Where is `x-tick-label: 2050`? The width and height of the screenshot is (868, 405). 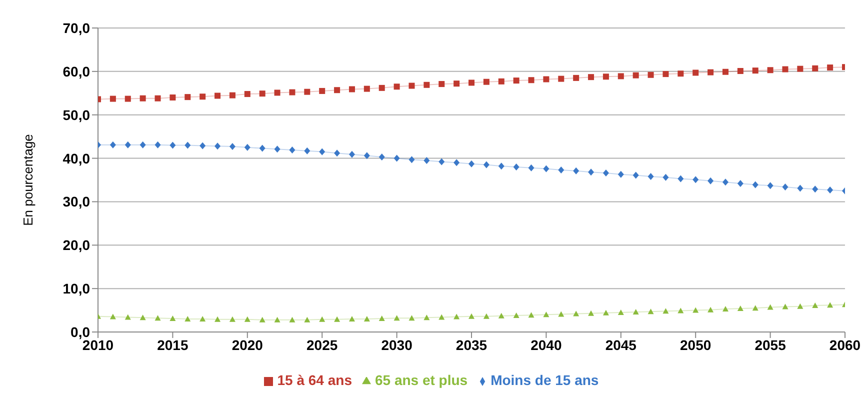
x-tick-label: 2050 is located at coordinates (696, 344).